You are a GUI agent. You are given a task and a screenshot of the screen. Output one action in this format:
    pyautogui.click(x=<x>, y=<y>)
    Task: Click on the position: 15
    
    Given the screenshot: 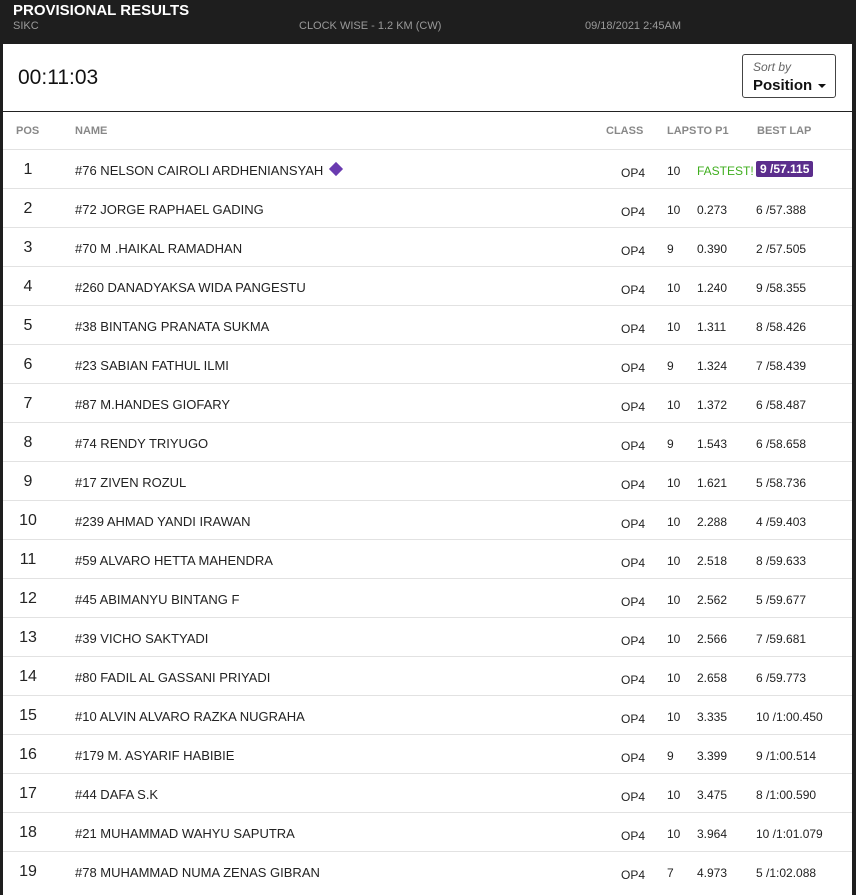 What is the action you would take?
    pyautogui.click(x=28, y=715)
    